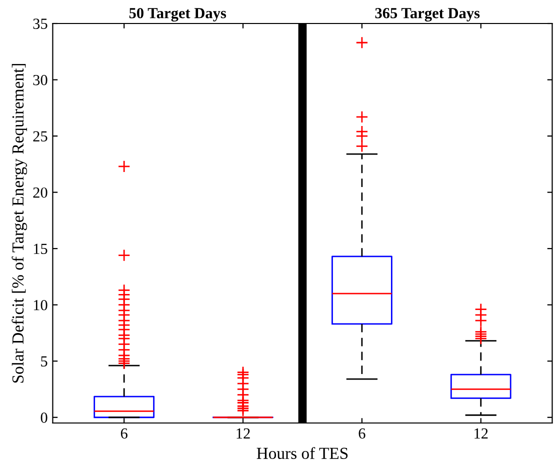 The width and height of the screenshot is (555, 470). I want to click on y-tick-label: 20, so click(40, 192).